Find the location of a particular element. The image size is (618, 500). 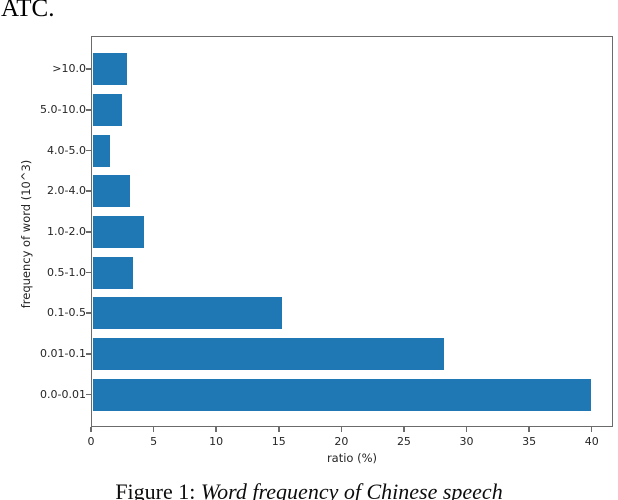

bar-5.0-10.0 is located at coordinates (107, 110).